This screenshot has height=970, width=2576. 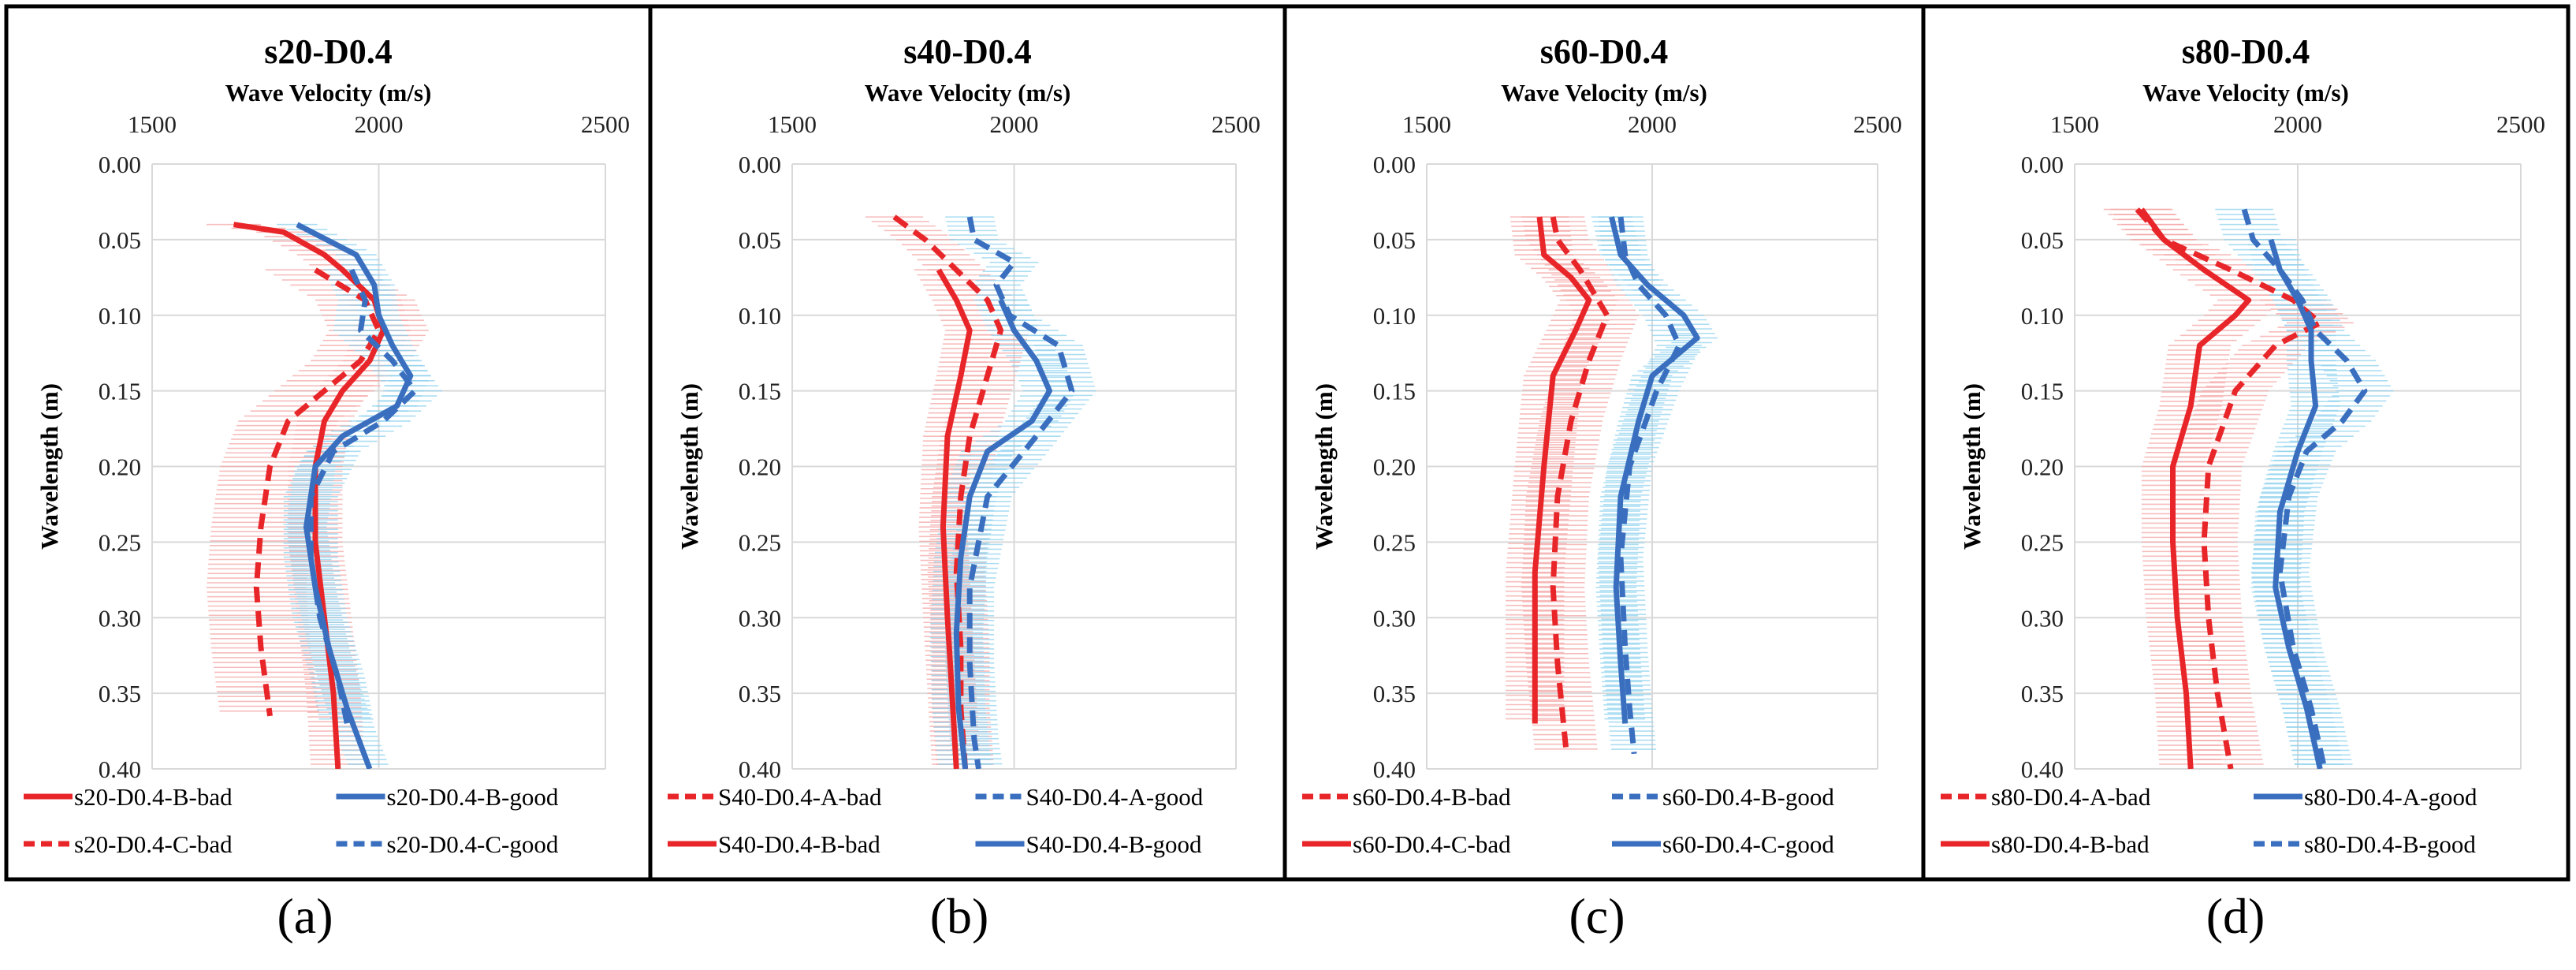 I want to click on chart-title: s40-D0.4, so click(x=967, y=51).